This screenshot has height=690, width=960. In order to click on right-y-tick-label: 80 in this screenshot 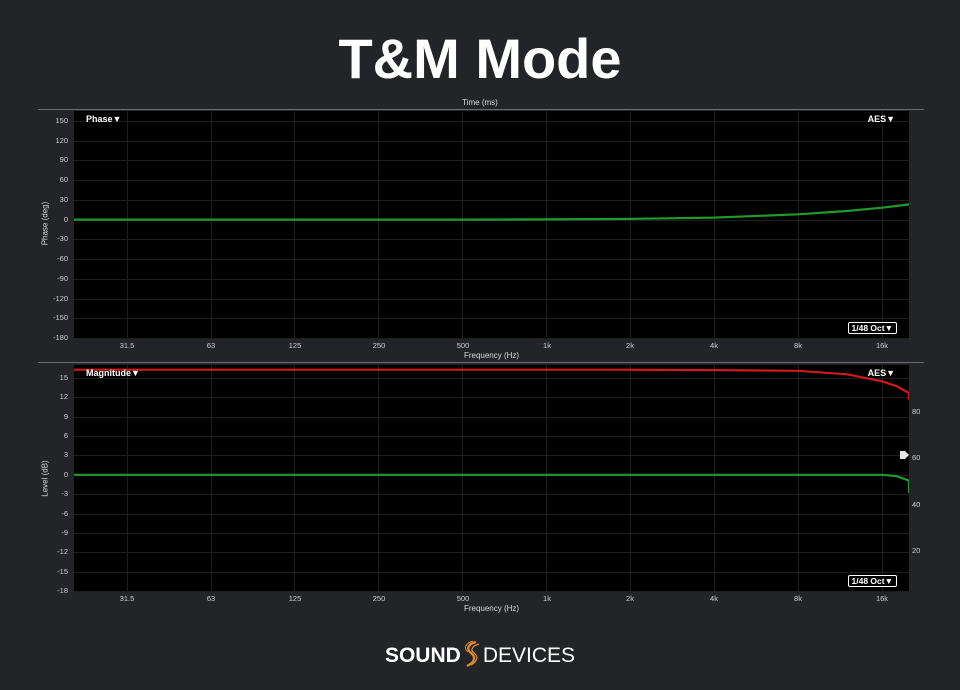, I will do `click(916, 411)`.